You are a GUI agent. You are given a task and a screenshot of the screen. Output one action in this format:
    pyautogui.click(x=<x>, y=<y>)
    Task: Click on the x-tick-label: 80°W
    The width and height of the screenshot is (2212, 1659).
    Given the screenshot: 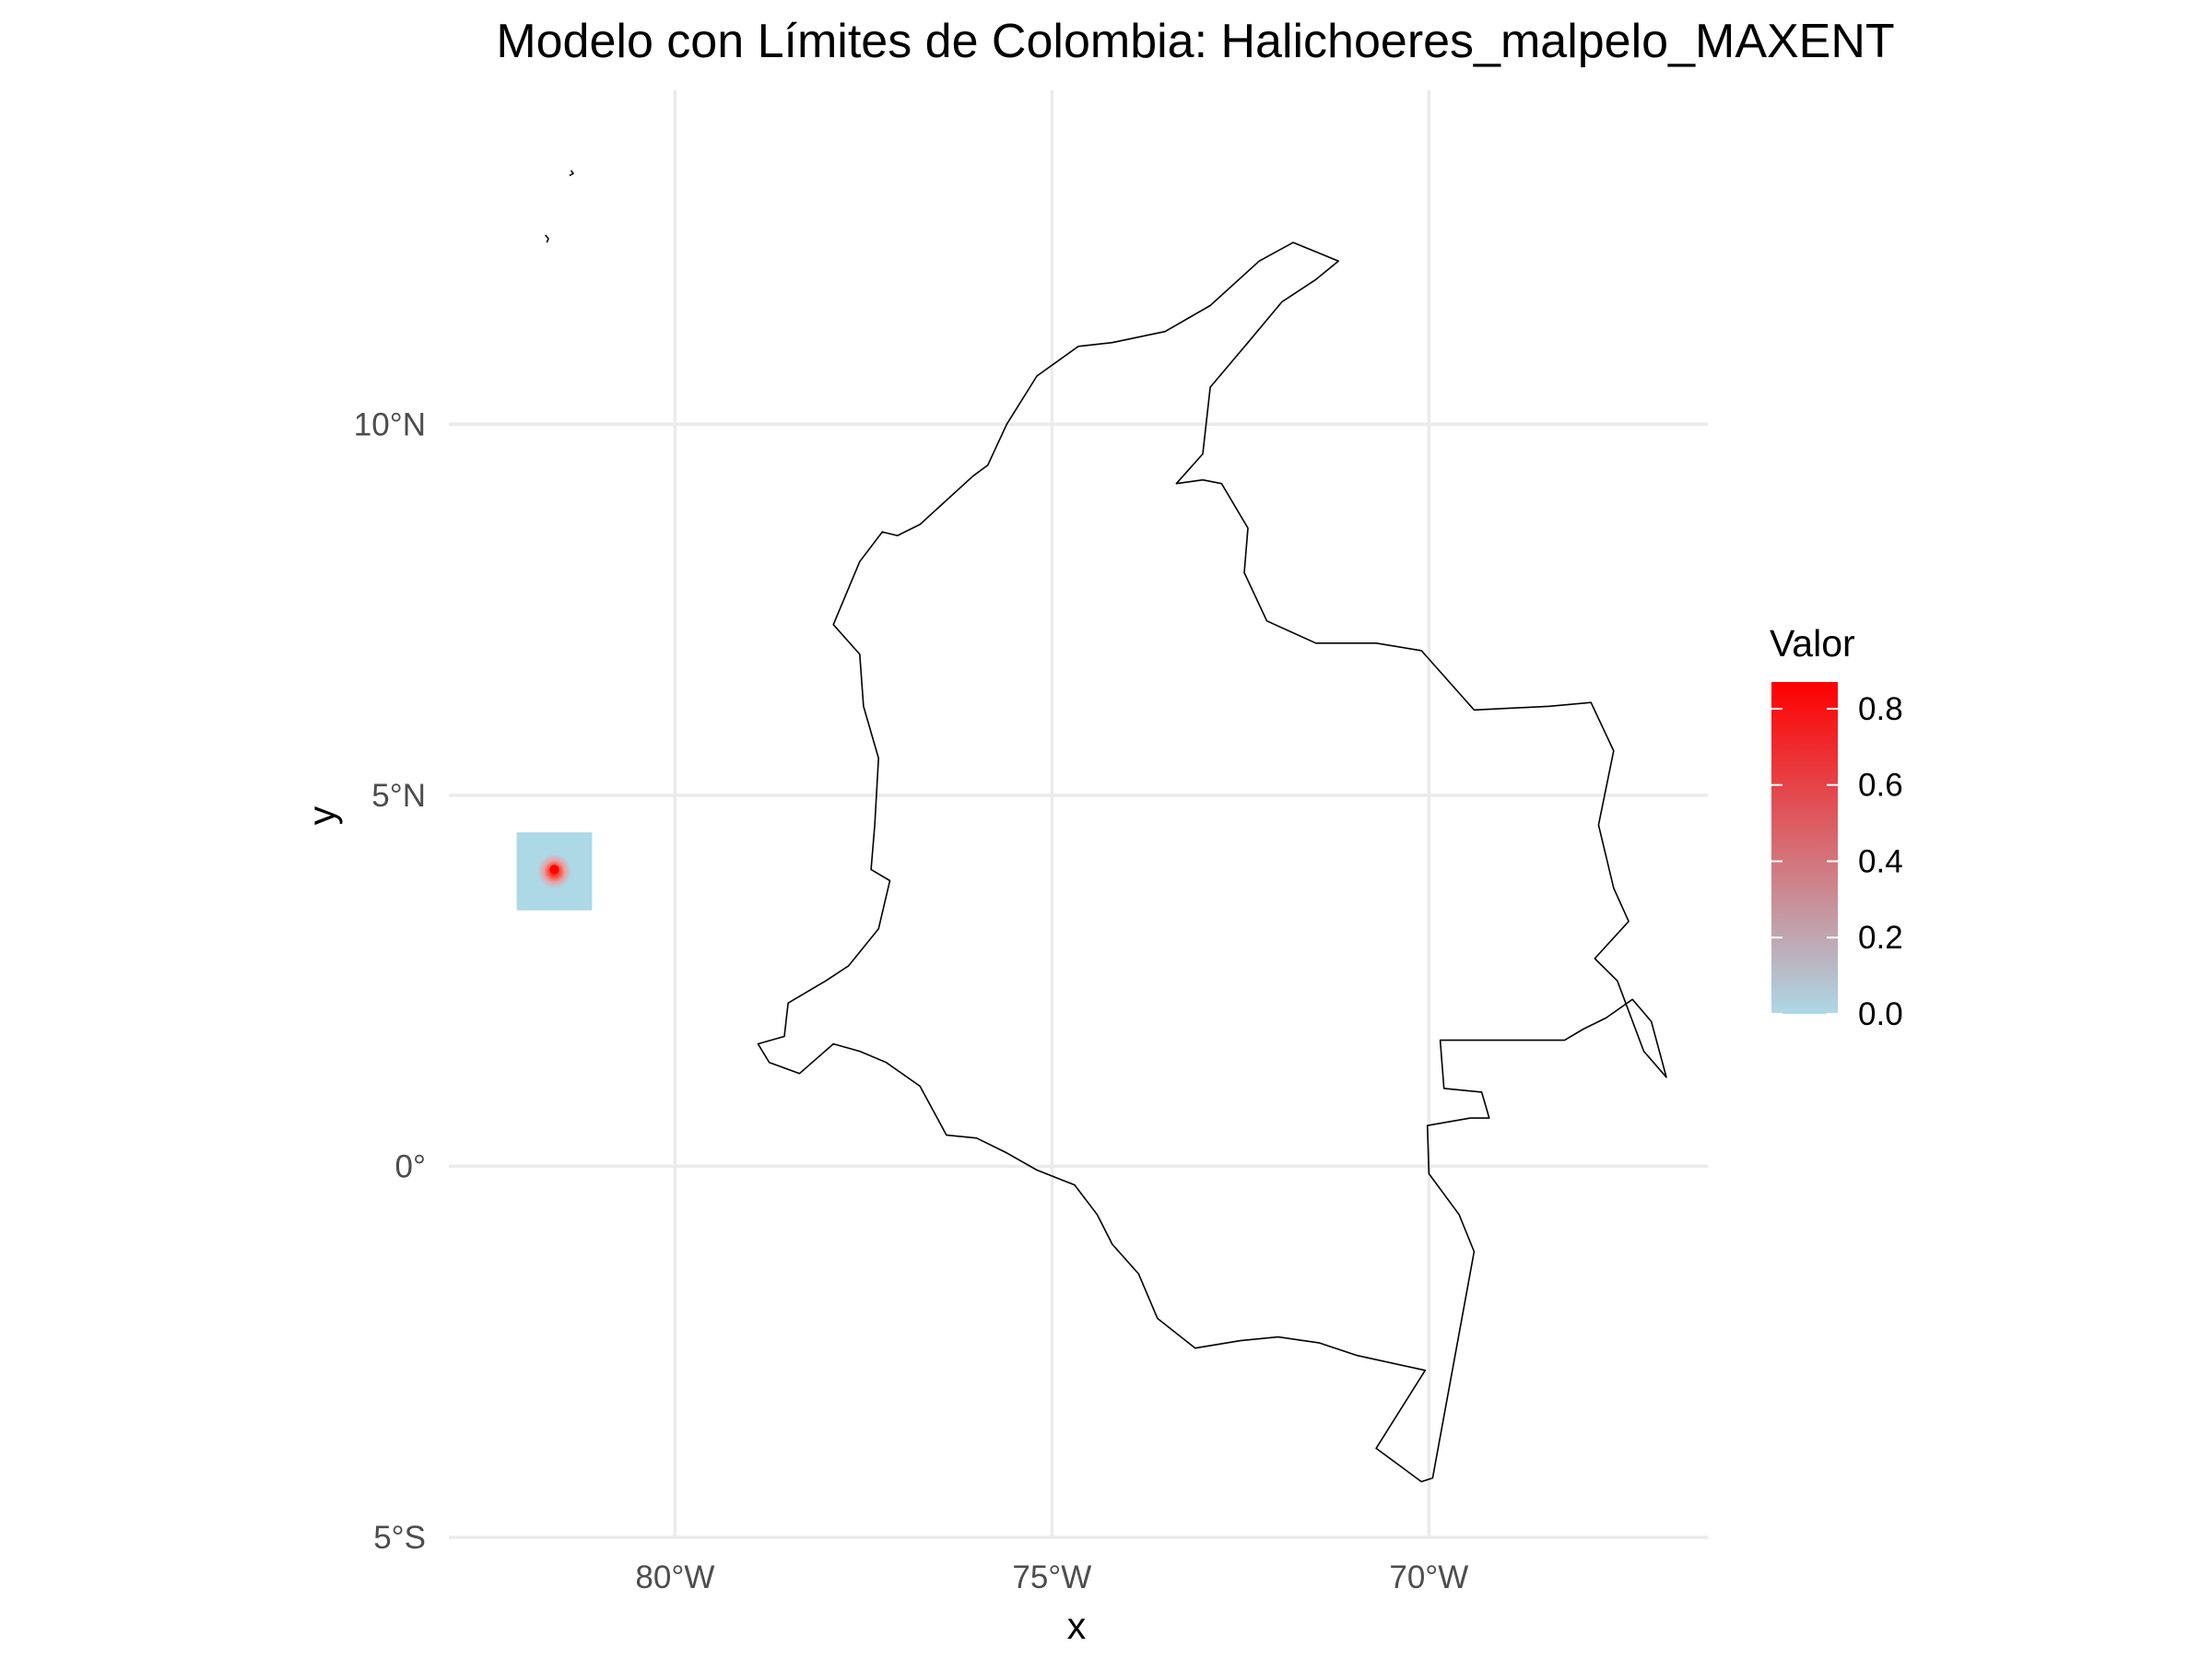 What is the action you would take?
    pyautogui.click(x=674, y=1577)
    